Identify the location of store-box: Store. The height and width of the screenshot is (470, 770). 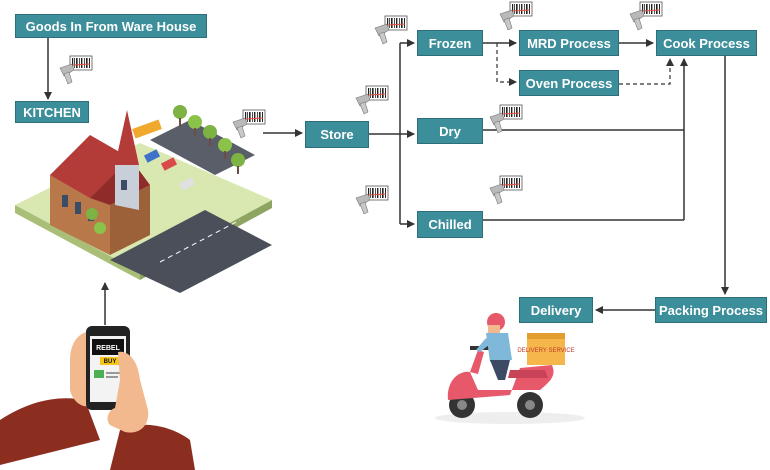
(337, 134).